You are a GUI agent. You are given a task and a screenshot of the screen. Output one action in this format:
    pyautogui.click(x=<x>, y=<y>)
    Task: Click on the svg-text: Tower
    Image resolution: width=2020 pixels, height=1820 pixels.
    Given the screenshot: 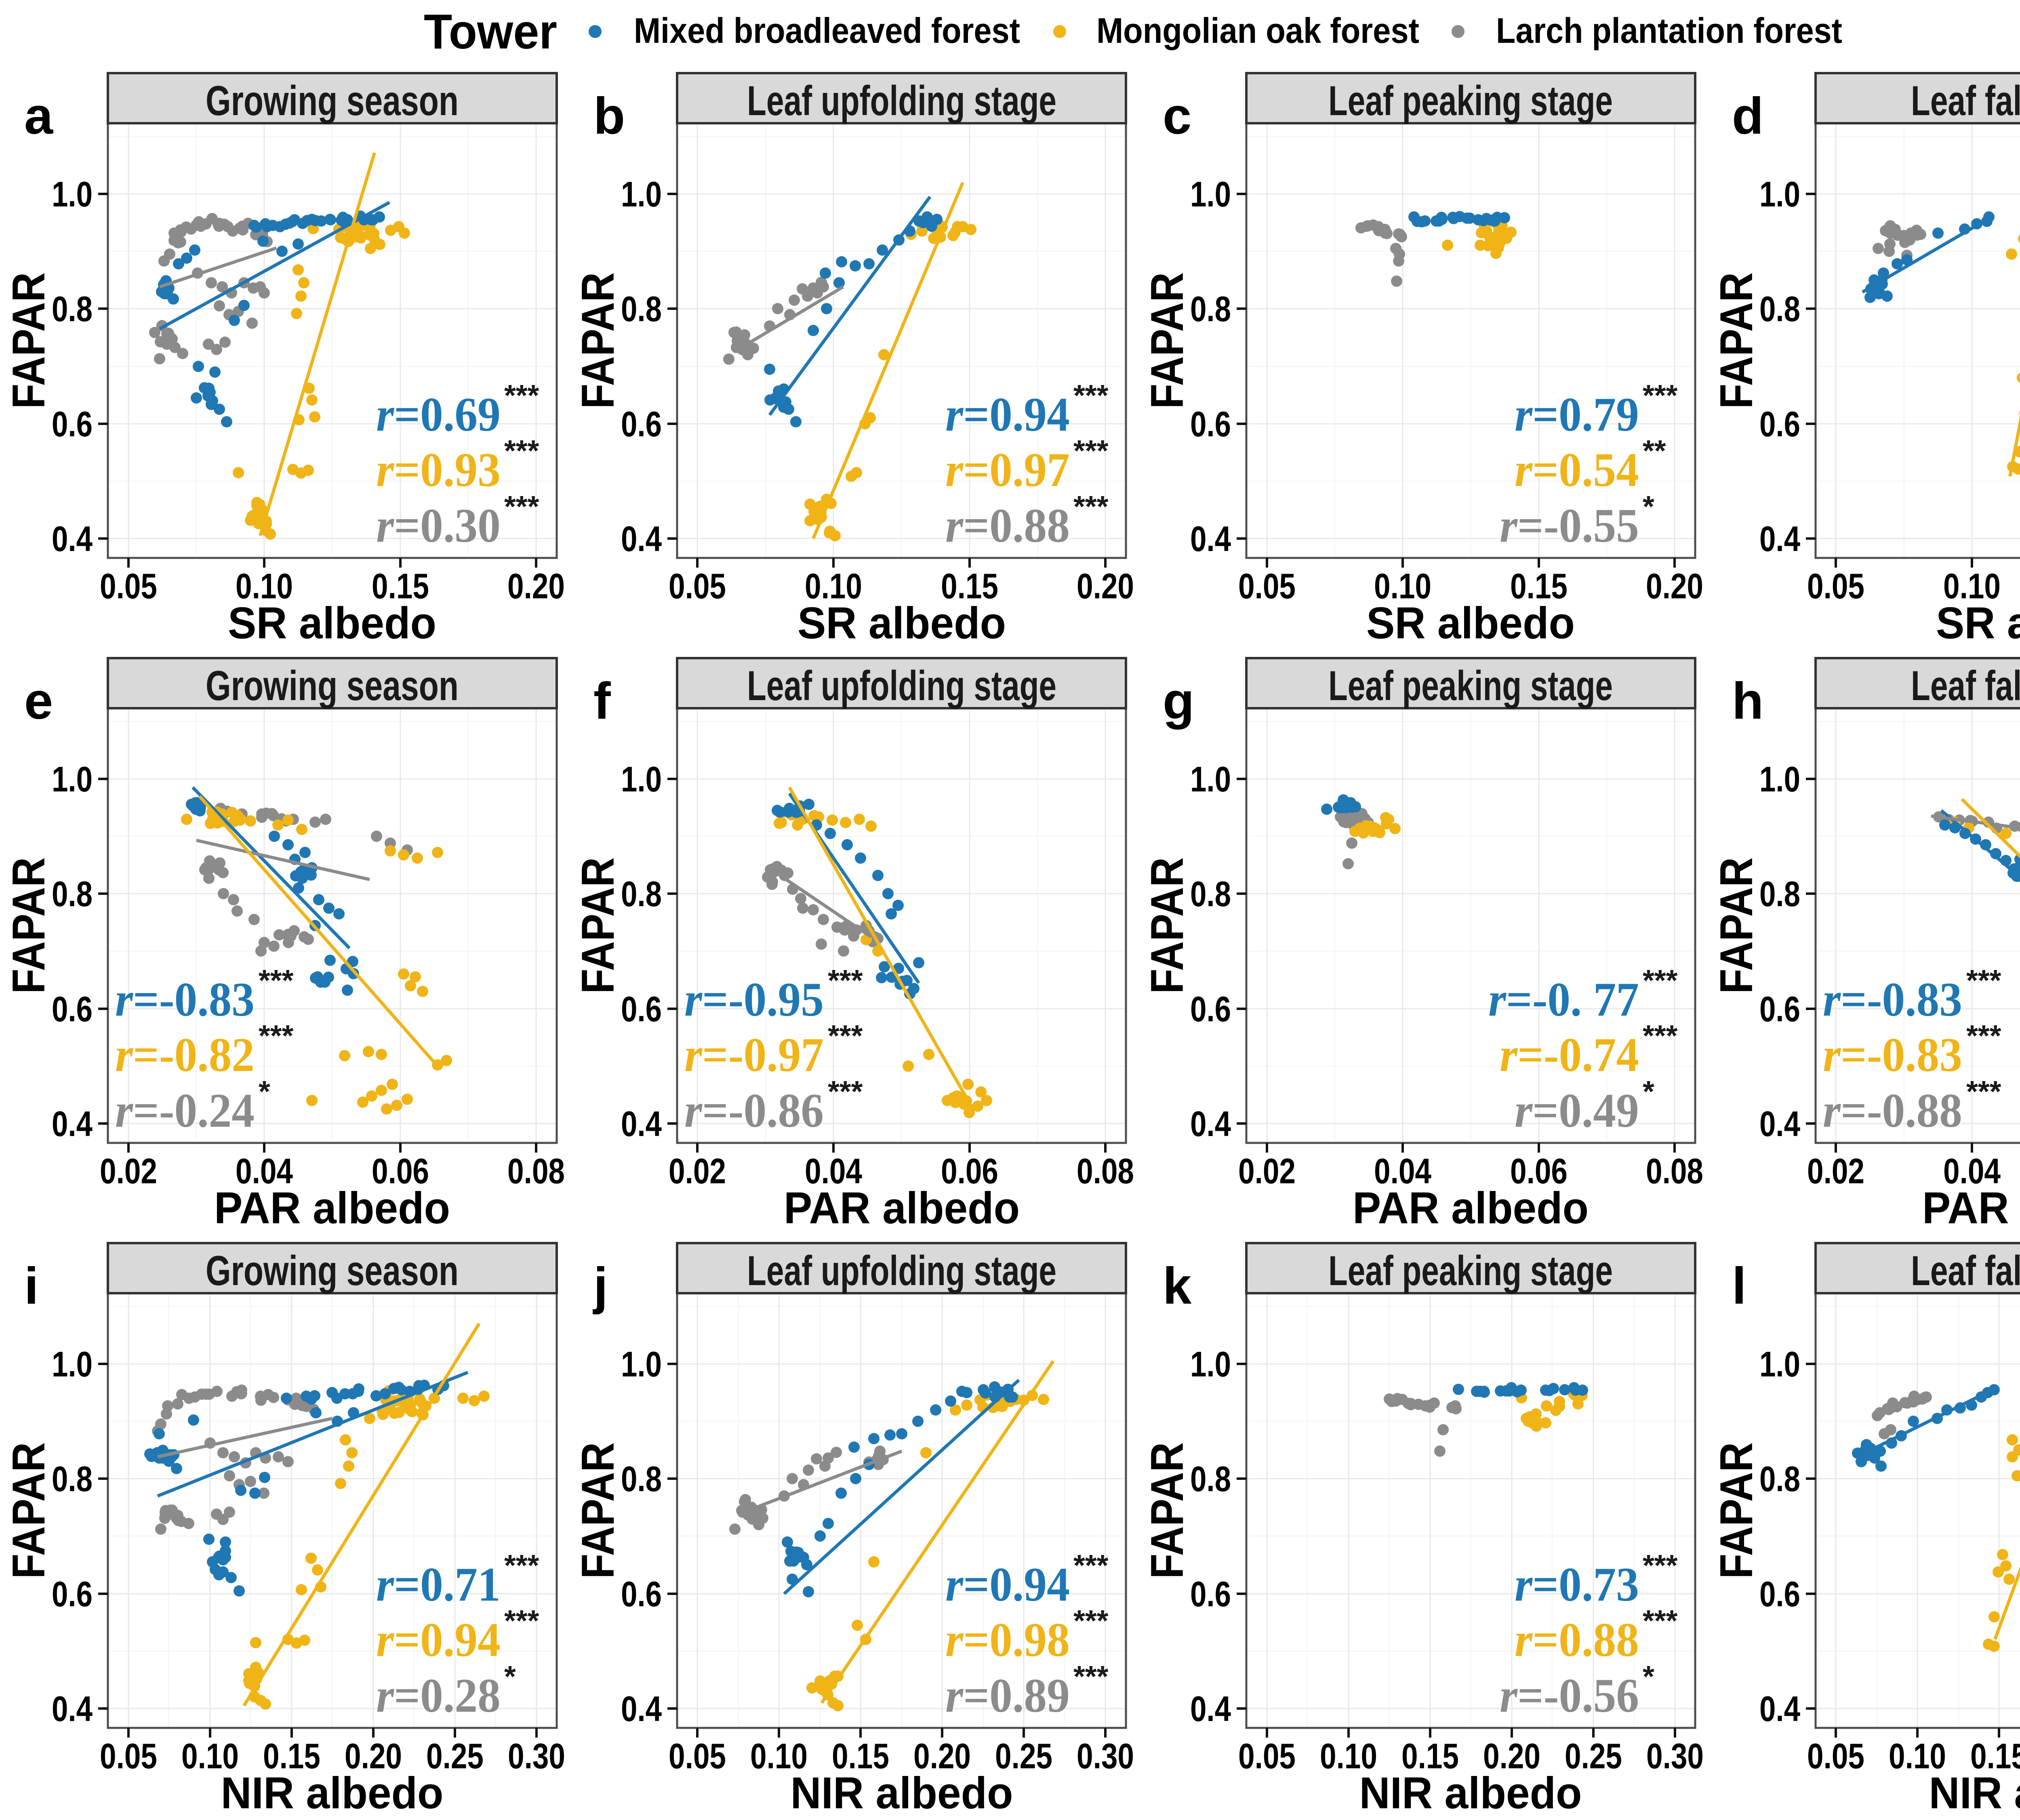 What is the action you would take?
    pyautogui.click(x=491, y=32)
    